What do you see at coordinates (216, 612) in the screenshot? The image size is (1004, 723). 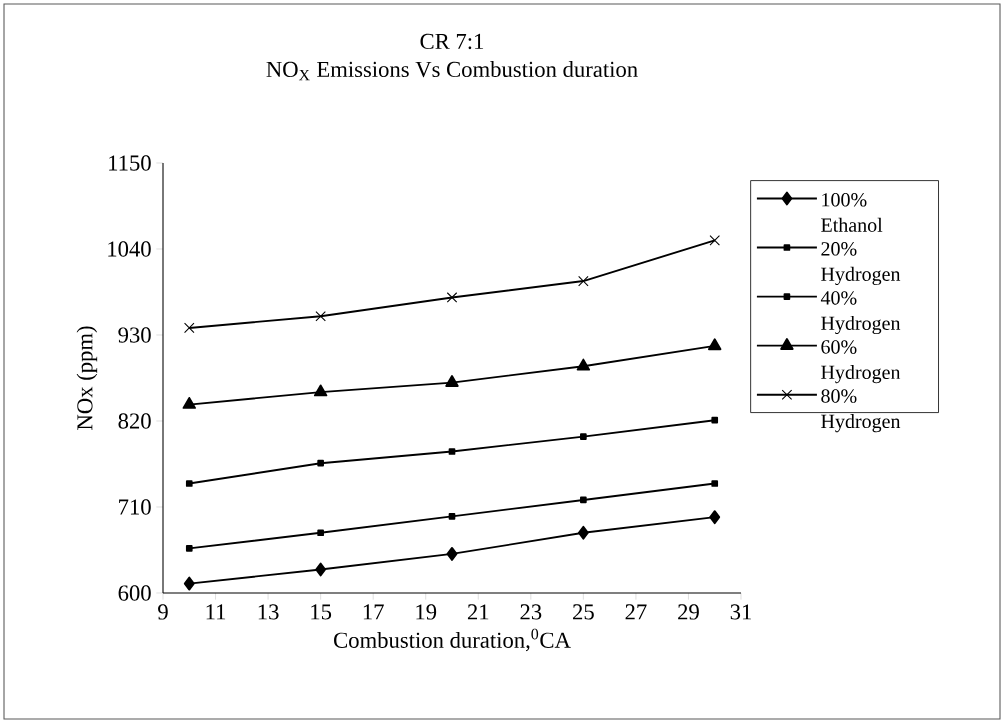 I see `x-tick-label: 11` at bounding box center [216, 612].